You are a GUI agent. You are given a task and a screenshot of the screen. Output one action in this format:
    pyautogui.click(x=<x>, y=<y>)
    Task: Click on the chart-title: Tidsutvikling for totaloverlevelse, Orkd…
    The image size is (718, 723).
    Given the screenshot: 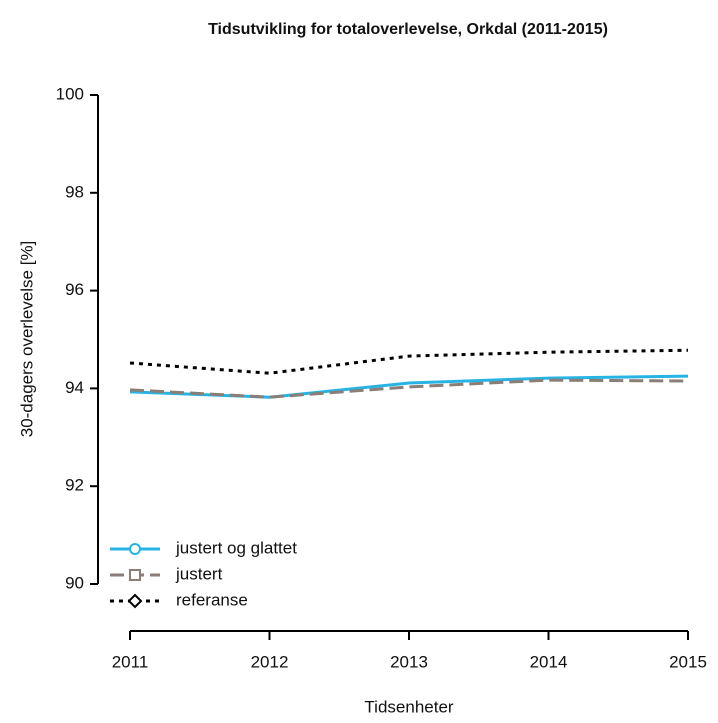 What is the action you would take?
    pyautogui.click(x=408, y=29)
    